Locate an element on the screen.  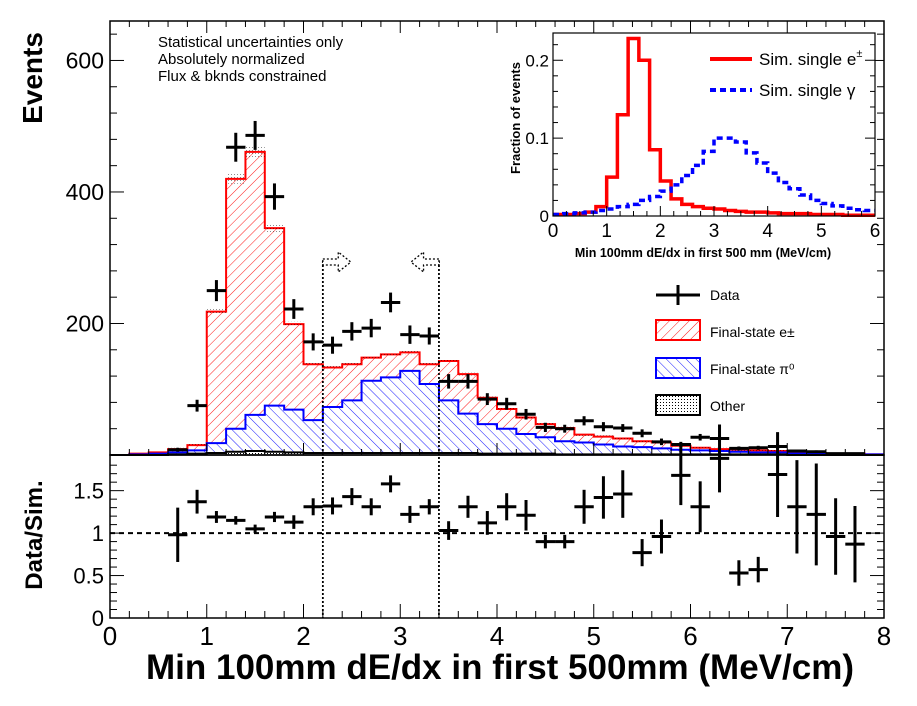
legend-entry-electron: Final-state e± is located at coordinates (725, 330).